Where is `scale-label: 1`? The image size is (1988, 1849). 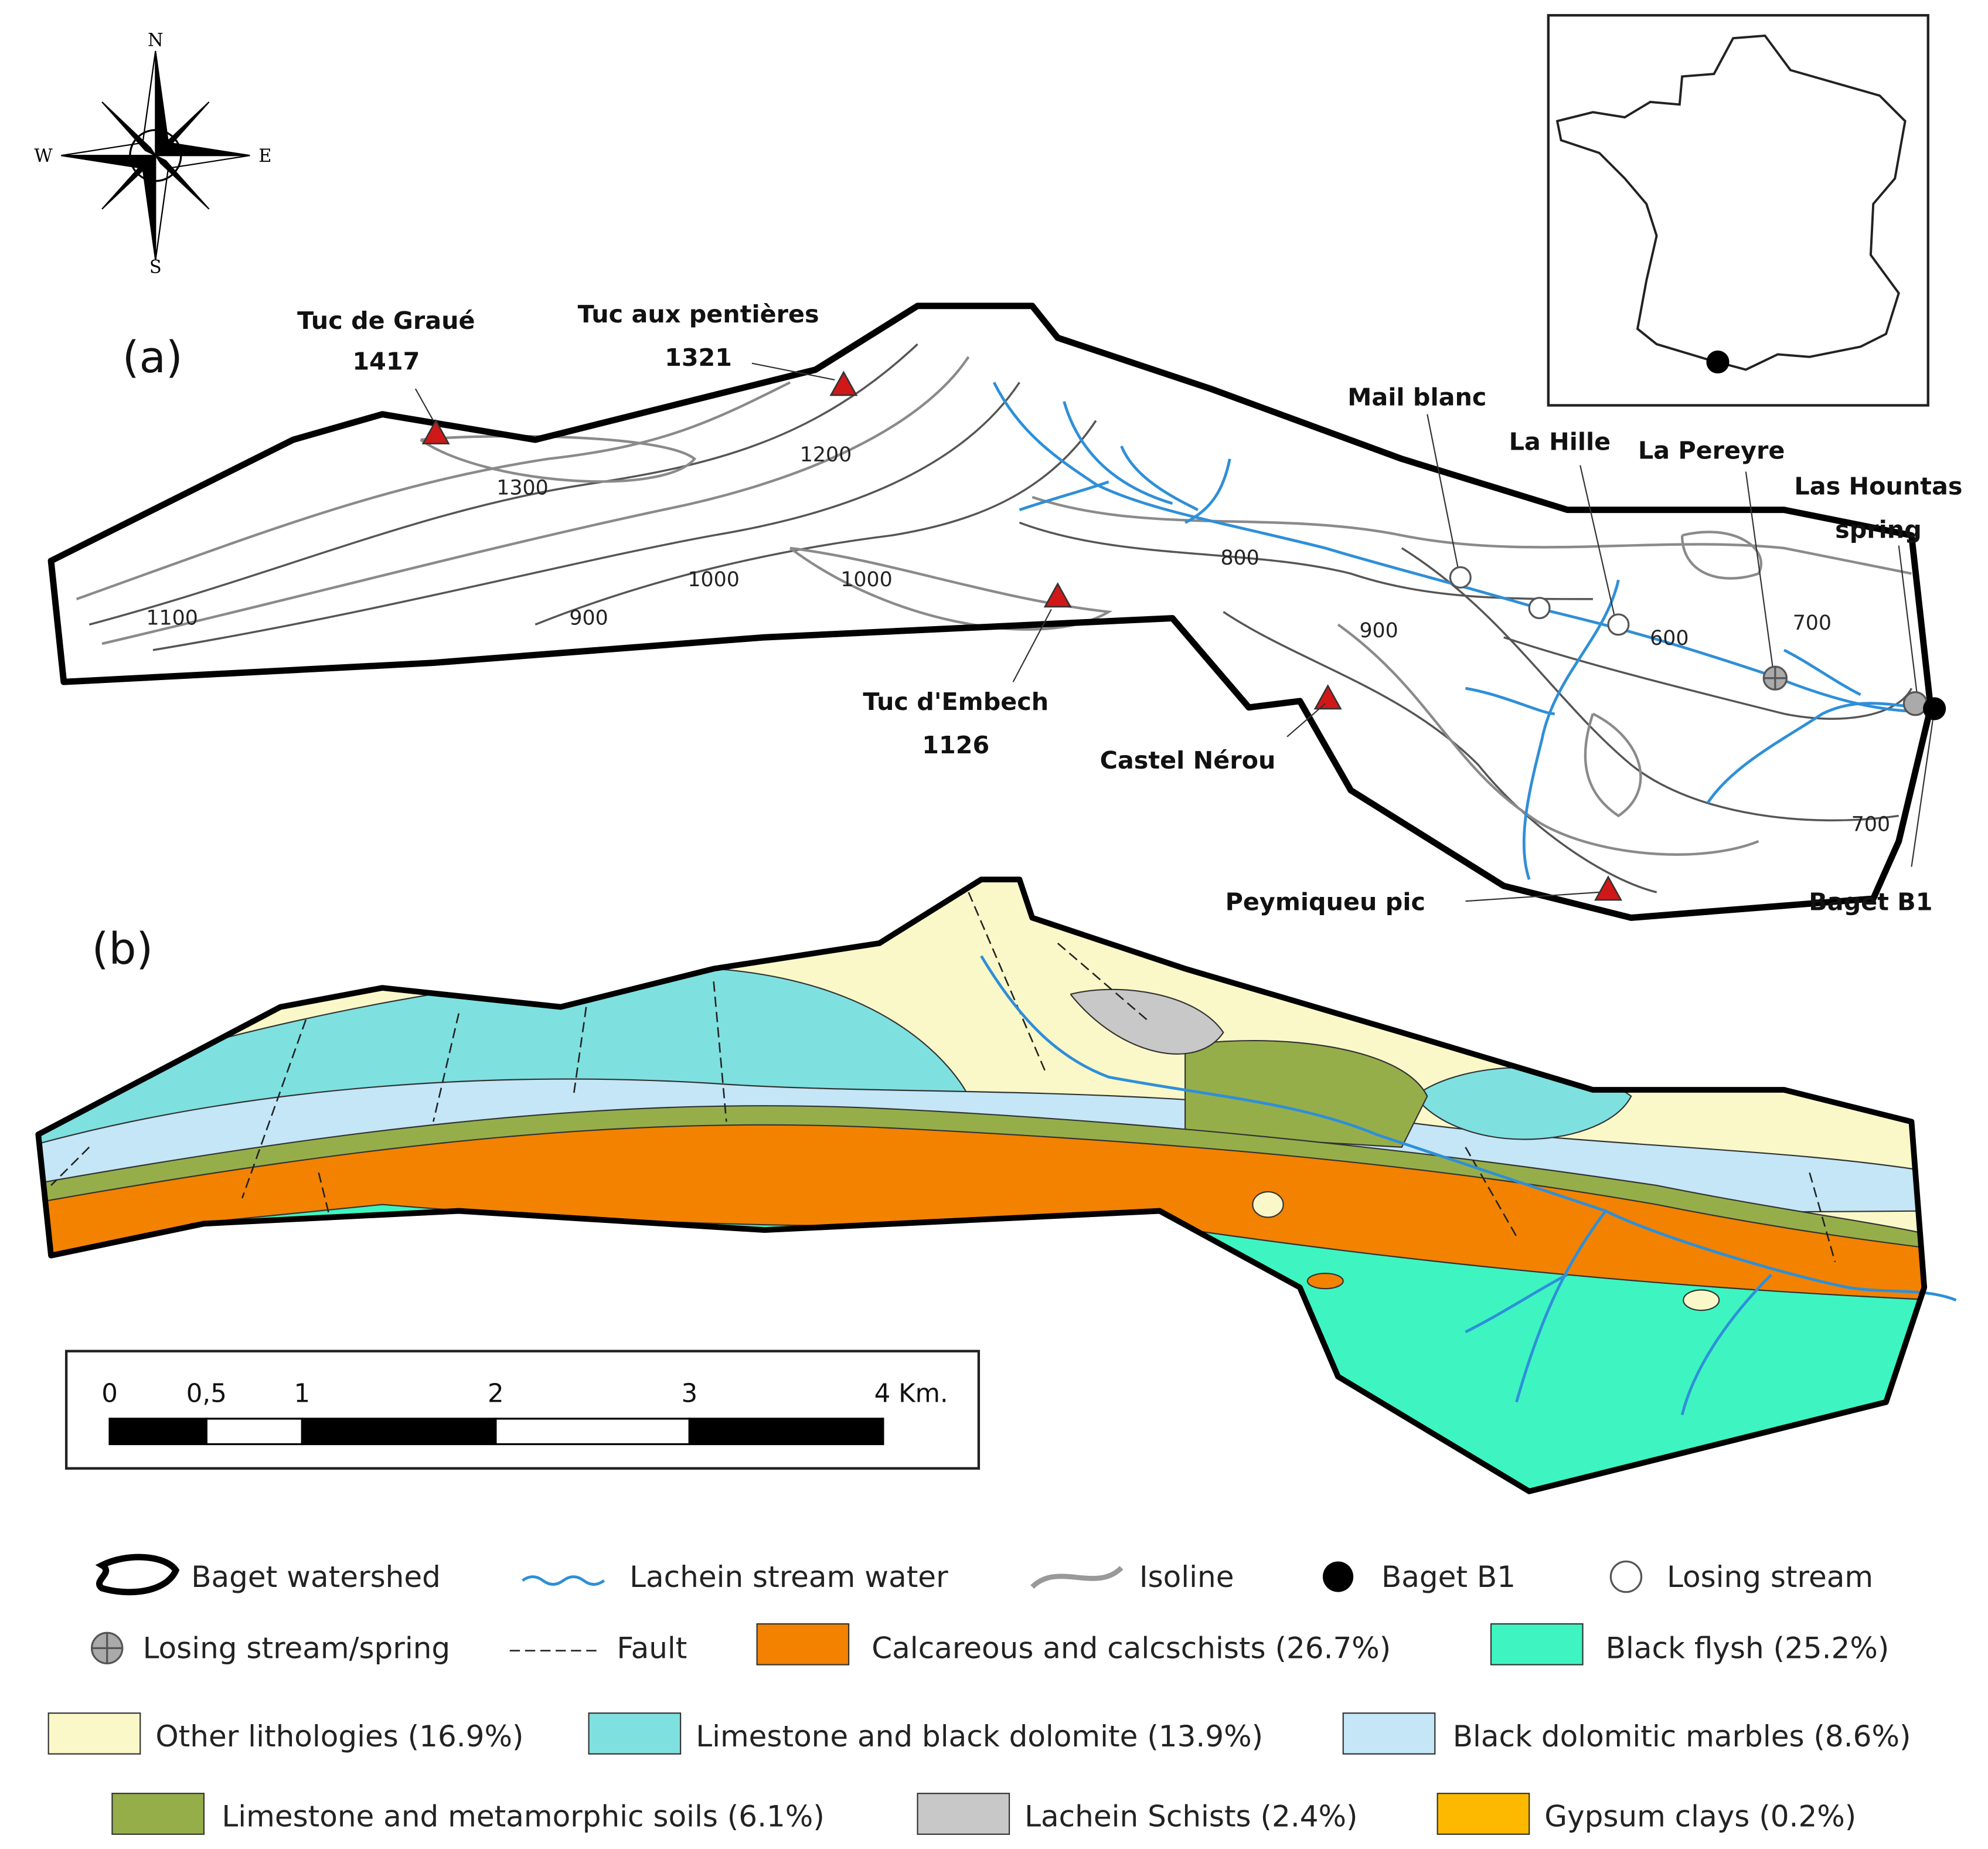
scale-label: 1 is located at coordinates (303, 1394).